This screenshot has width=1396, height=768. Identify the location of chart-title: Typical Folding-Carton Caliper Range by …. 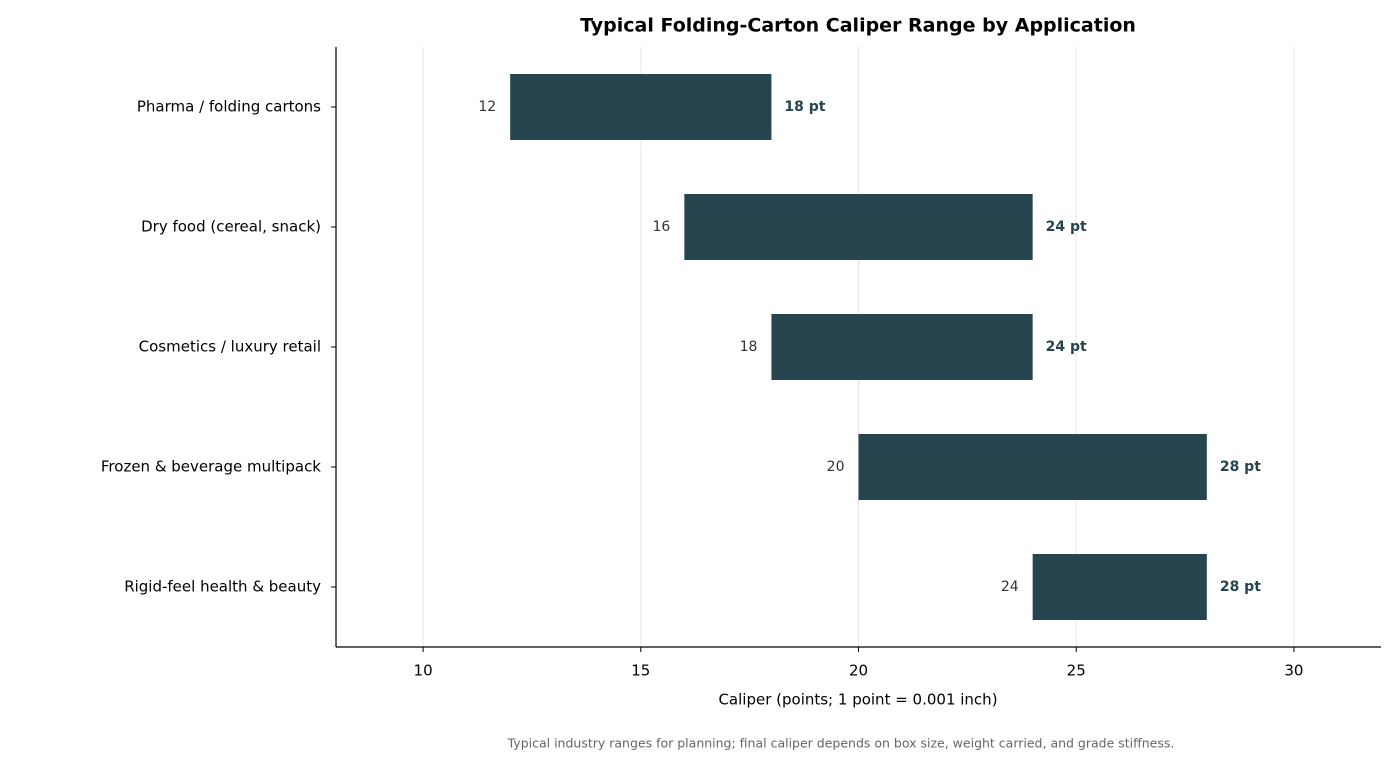
(858, 26).